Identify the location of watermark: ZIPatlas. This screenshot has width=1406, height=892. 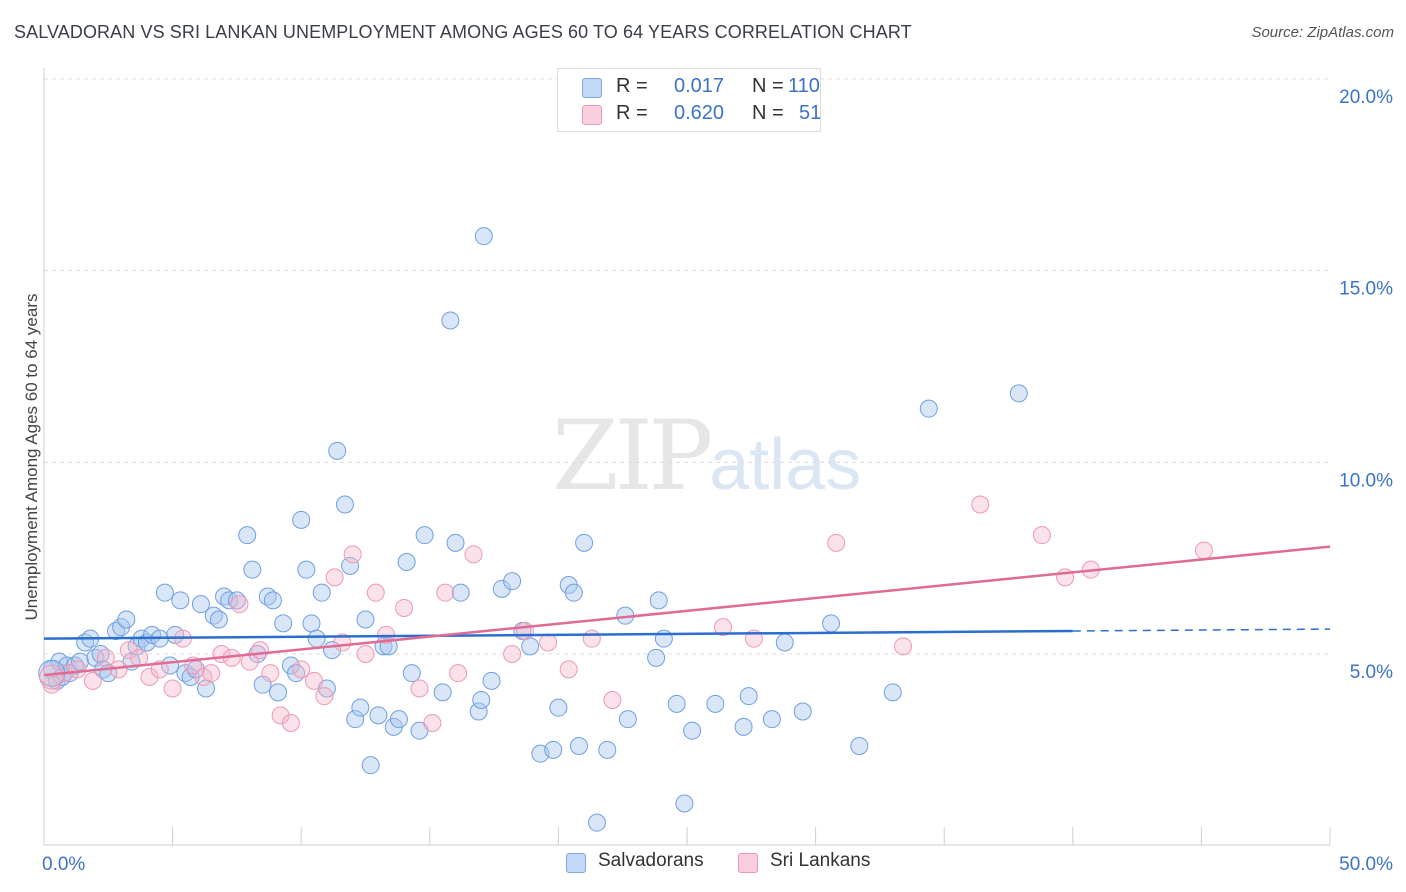
(706, 456).